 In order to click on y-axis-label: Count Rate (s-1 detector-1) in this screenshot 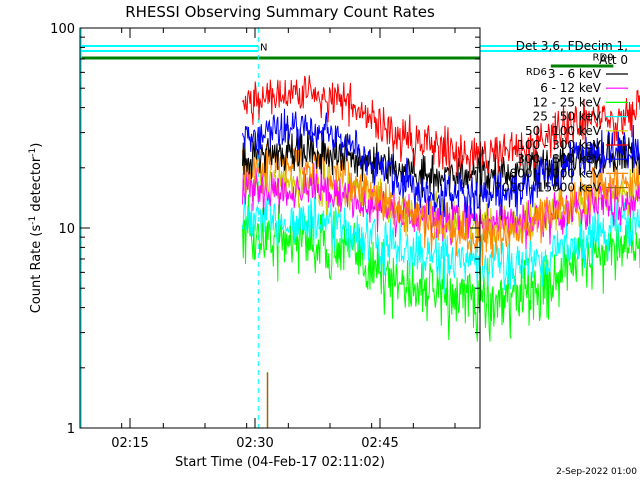, I will do `click(36, 228)`.